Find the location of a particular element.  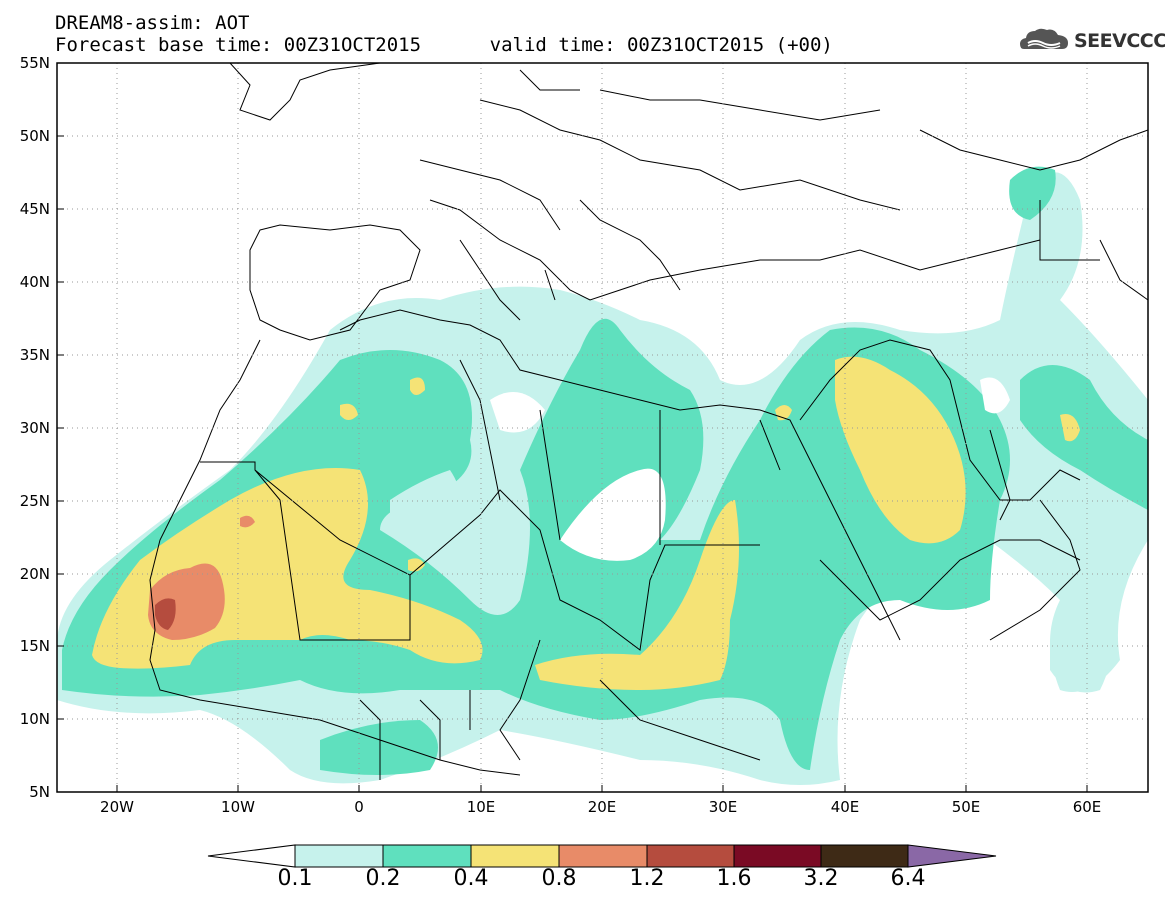

lon-label-30e: 30E is located at coordinates (723, 807).